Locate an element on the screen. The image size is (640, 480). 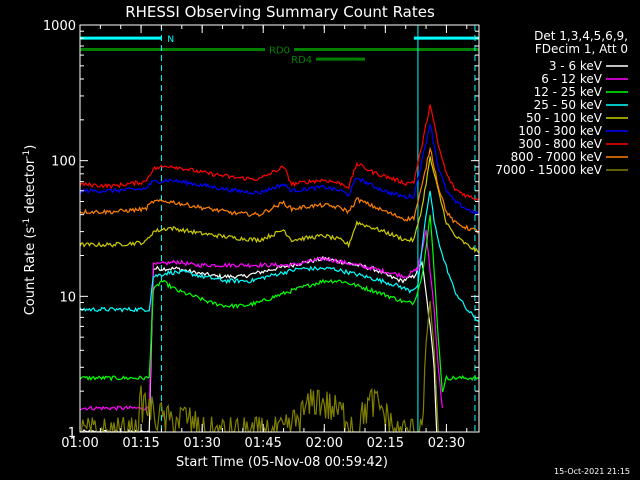
y-axis-label: Count Rate (s-1 detector-1) is located at coordinates (30, 230).